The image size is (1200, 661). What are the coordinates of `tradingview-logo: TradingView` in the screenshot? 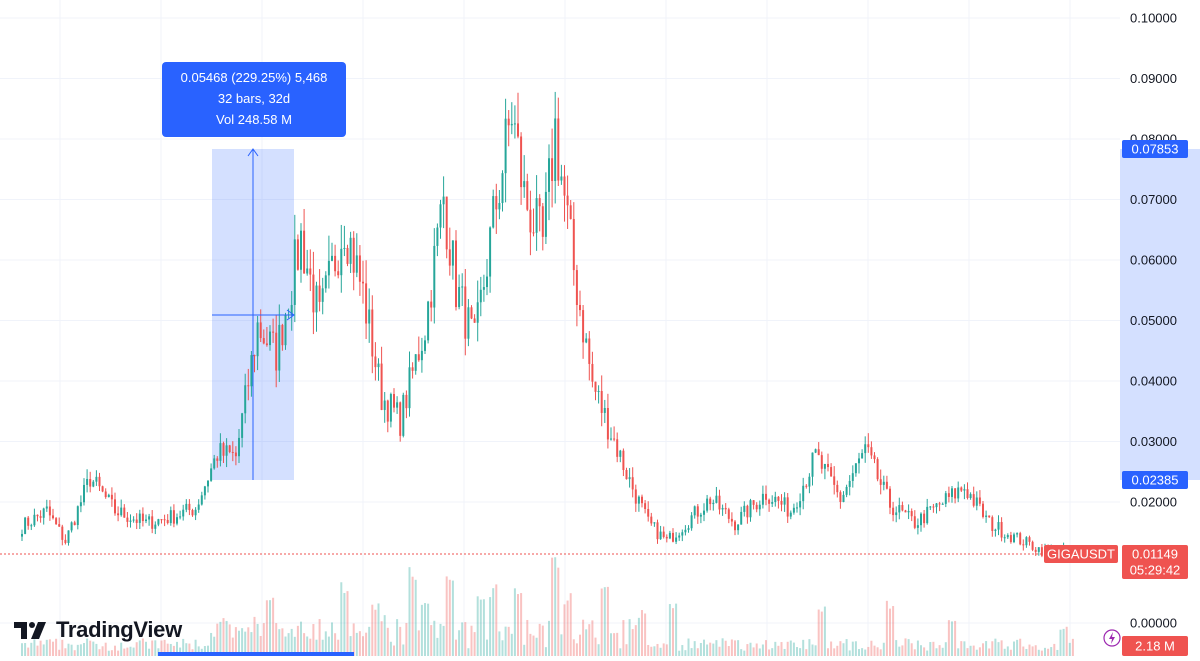 It's located at (98, 630).